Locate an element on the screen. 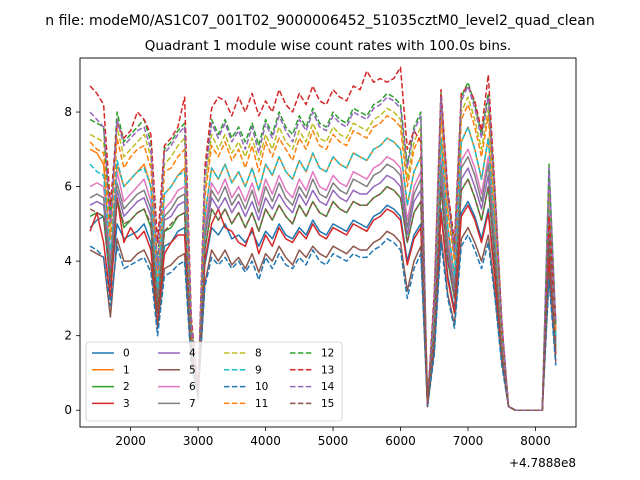  legend-label-4: 4 is located at coordinates (192, 354).